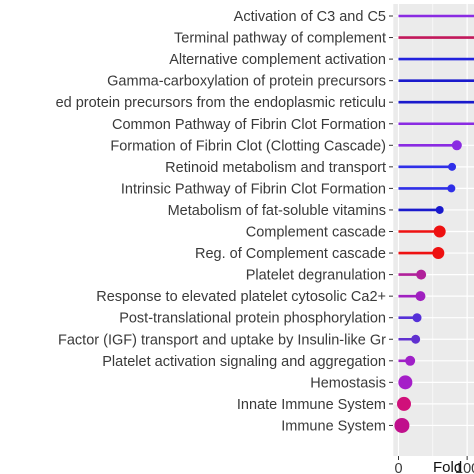 The width and height of the screenshot is (474, 474). I want to click on category-label: Reg. of Complement cascade, so click(290, 254).